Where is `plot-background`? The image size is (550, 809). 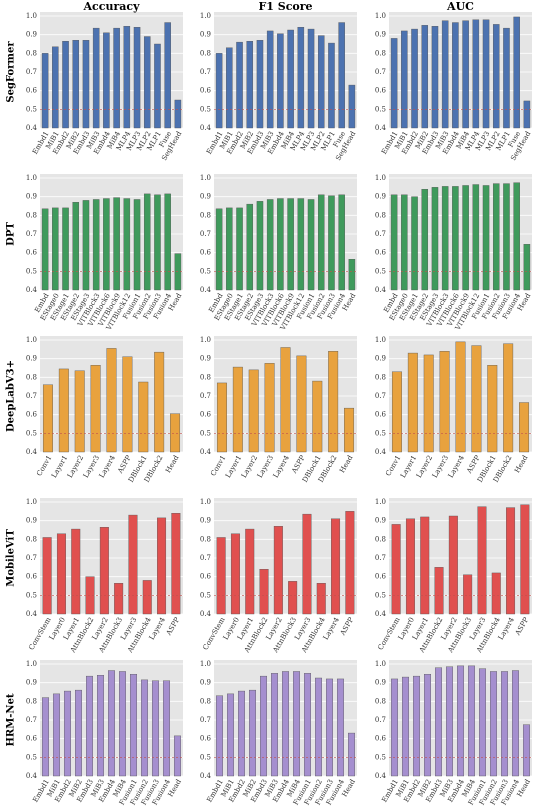
plot-background is located at coordinates (285, 232).